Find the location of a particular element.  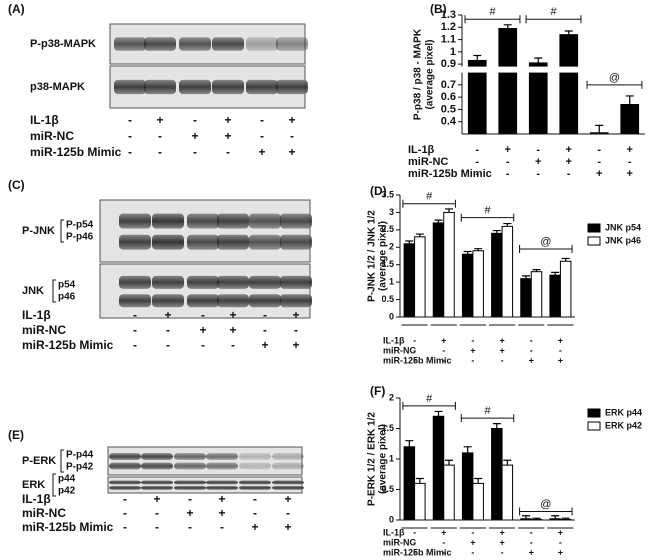

y-tick-label: 0.4 is located at coordinates (449, 122).